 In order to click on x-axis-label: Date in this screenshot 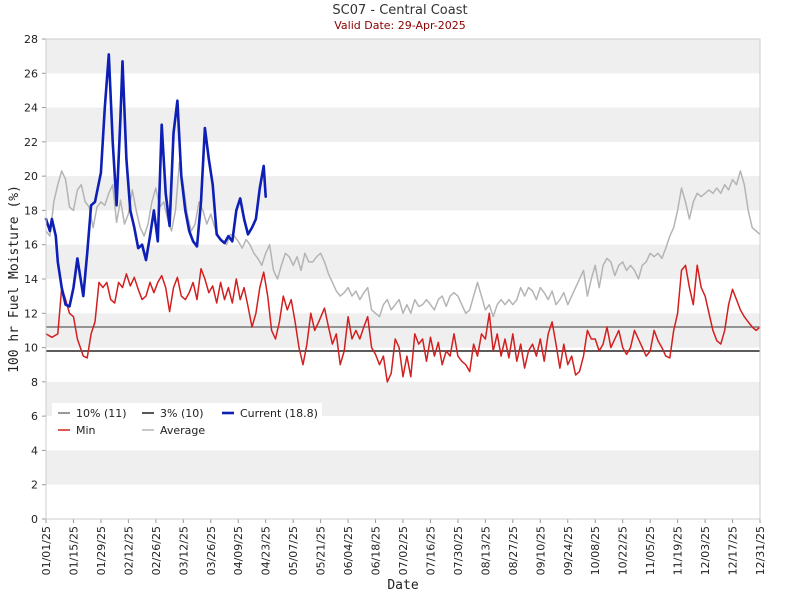, I will do `click(402, 585)`.